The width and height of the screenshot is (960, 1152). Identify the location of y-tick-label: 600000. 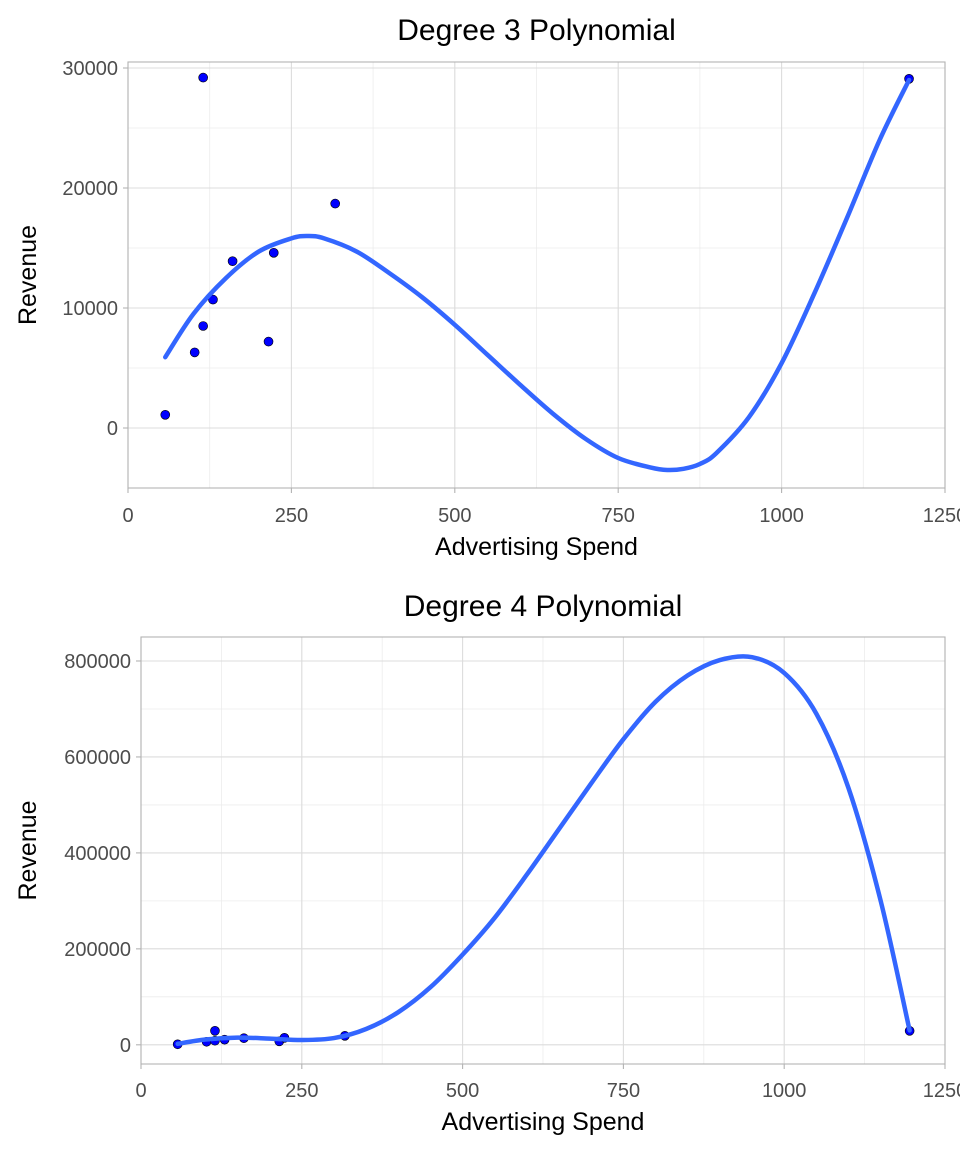
(97, 758).